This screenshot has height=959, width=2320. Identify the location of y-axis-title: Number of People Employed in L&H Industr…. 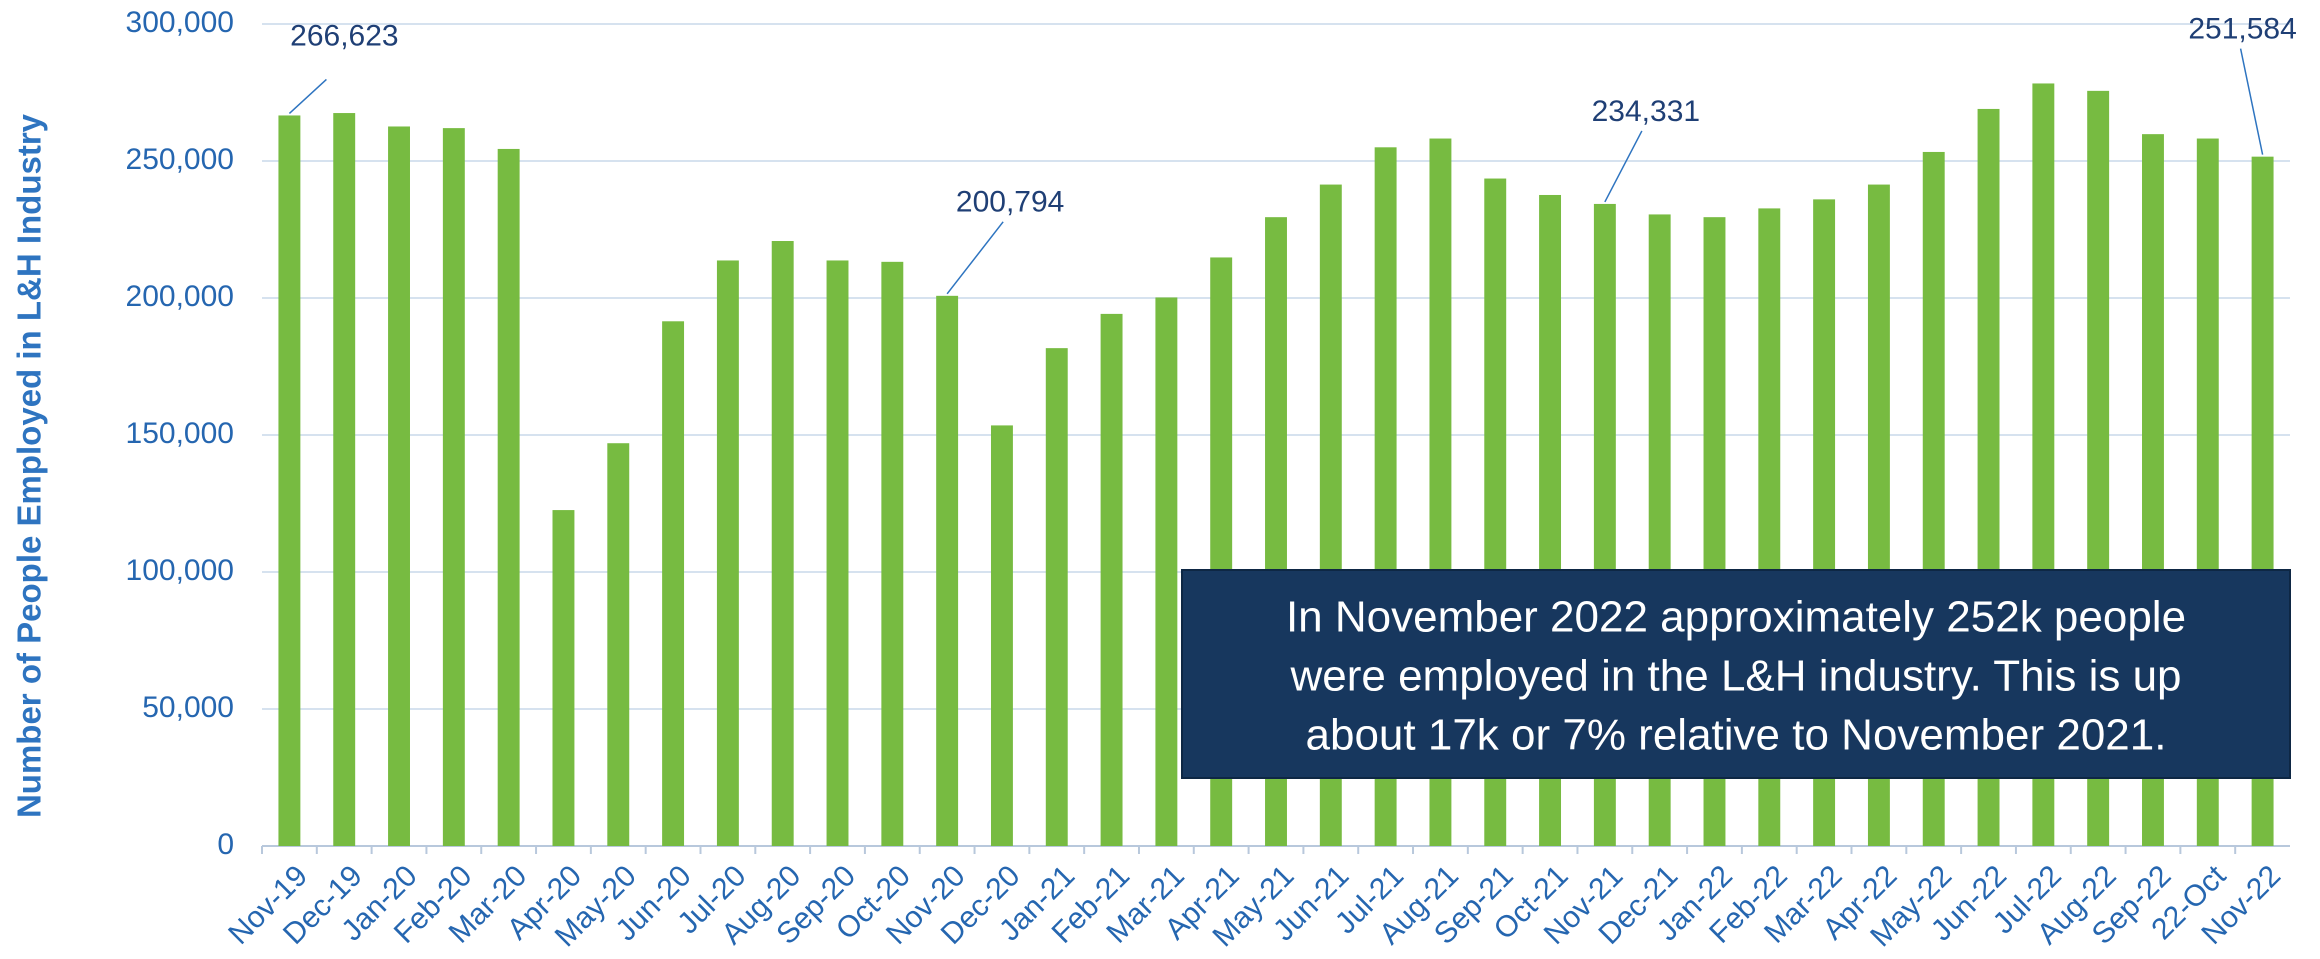
(29, 465).